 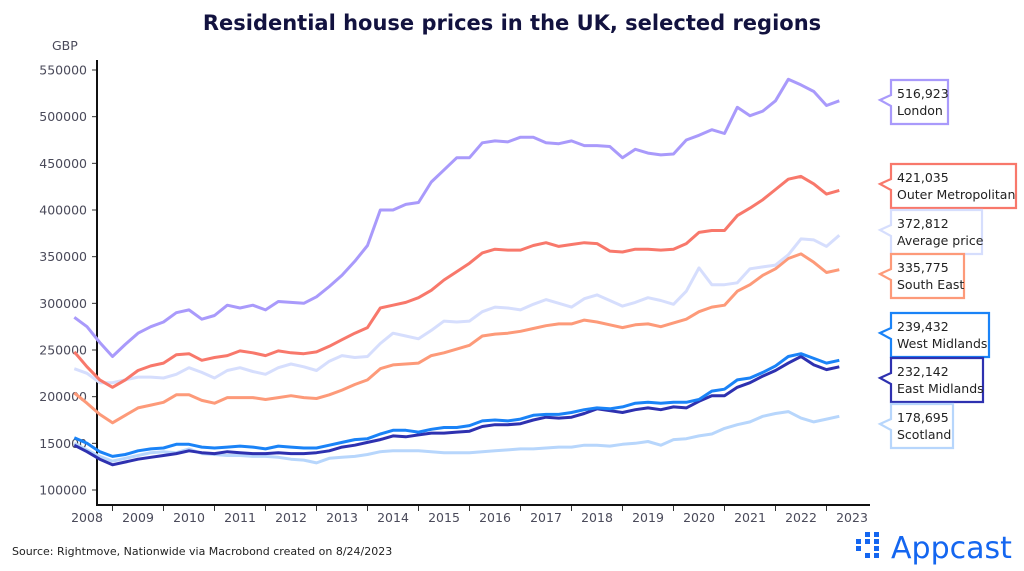 I want to click on x-tick-label: 2019, so click(x=648, y=517).